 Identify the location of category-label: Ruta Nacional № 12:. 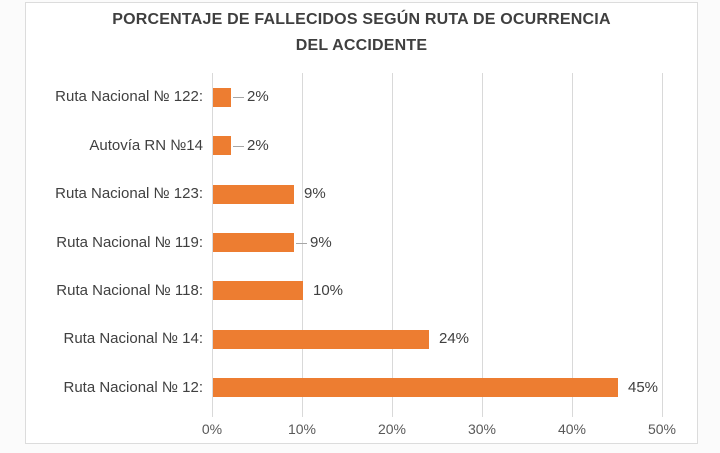
(133, 387).